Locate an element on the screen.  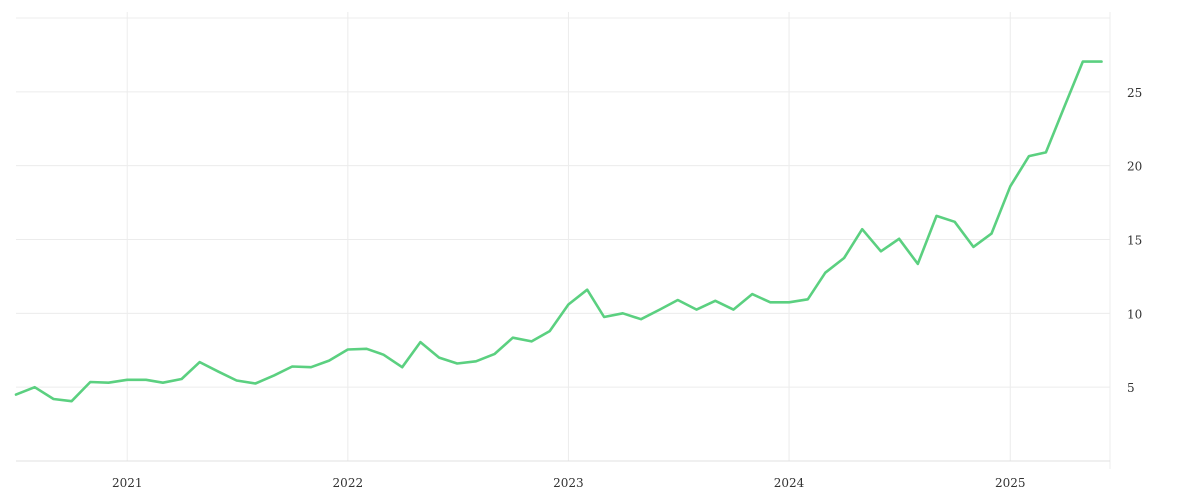
y-tick-label-10: 10 is located at coordinates (1134, 314).